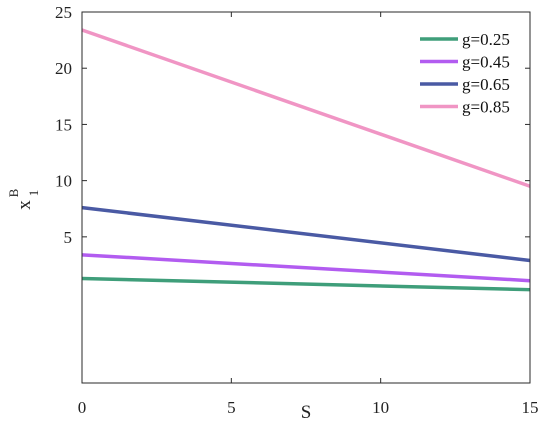 Image resolution: width=550 pixels, height=426 pixels. Describe the element at coordinates (82, 407) in the screenshot. I see `x-tick-label: 0` at that location.